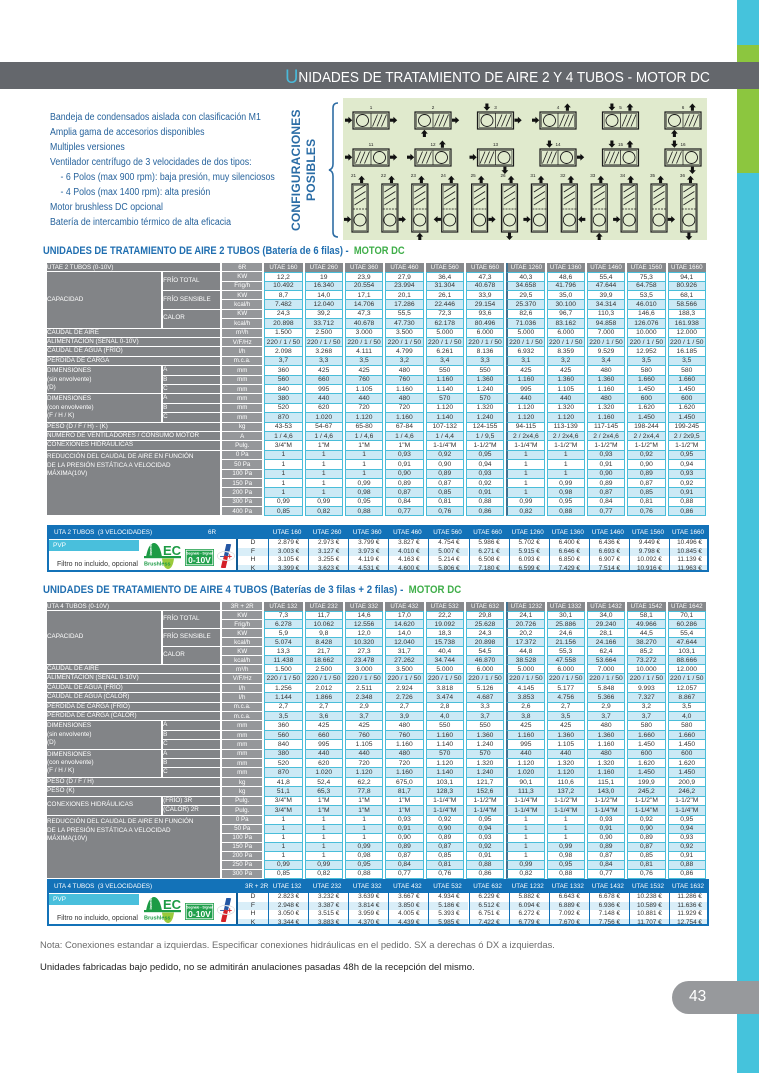  What do you see at coordinates (563, 175) in the screenshot?
I see `svg-text: 32` at bounding box center [563, 175].